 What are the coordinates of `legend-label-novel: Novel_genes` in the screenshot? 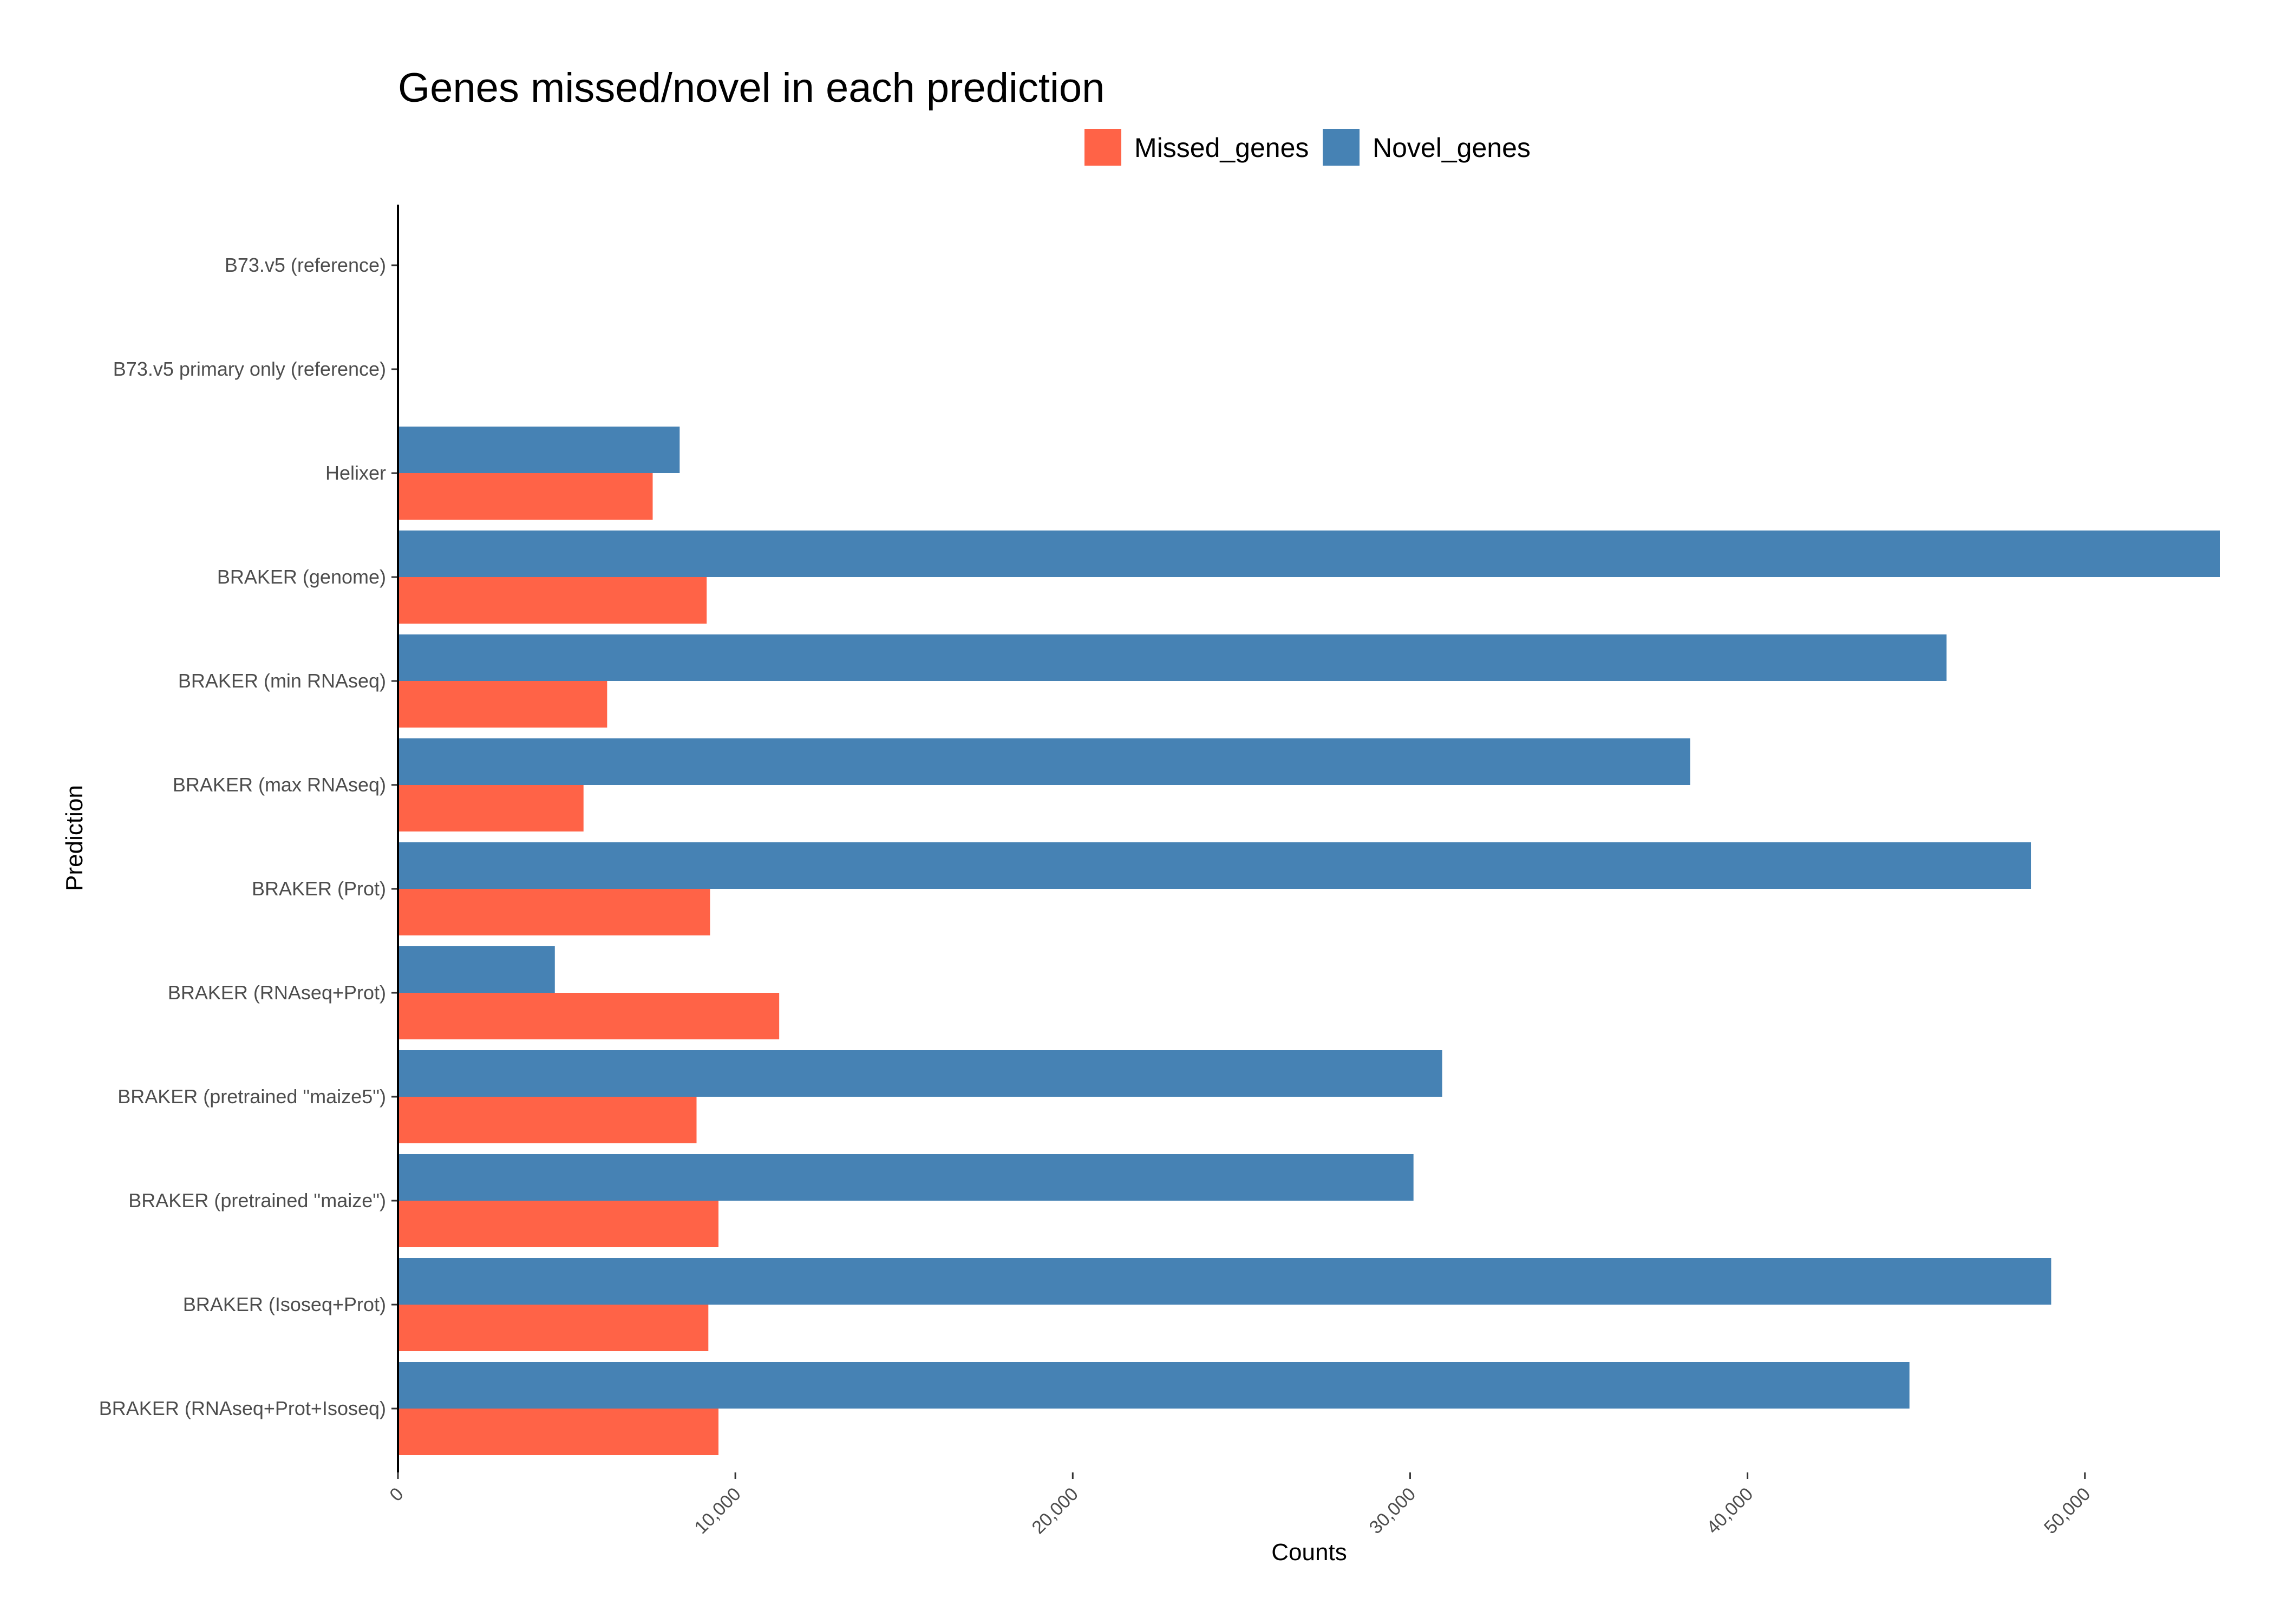 It's located at (1452, 148).